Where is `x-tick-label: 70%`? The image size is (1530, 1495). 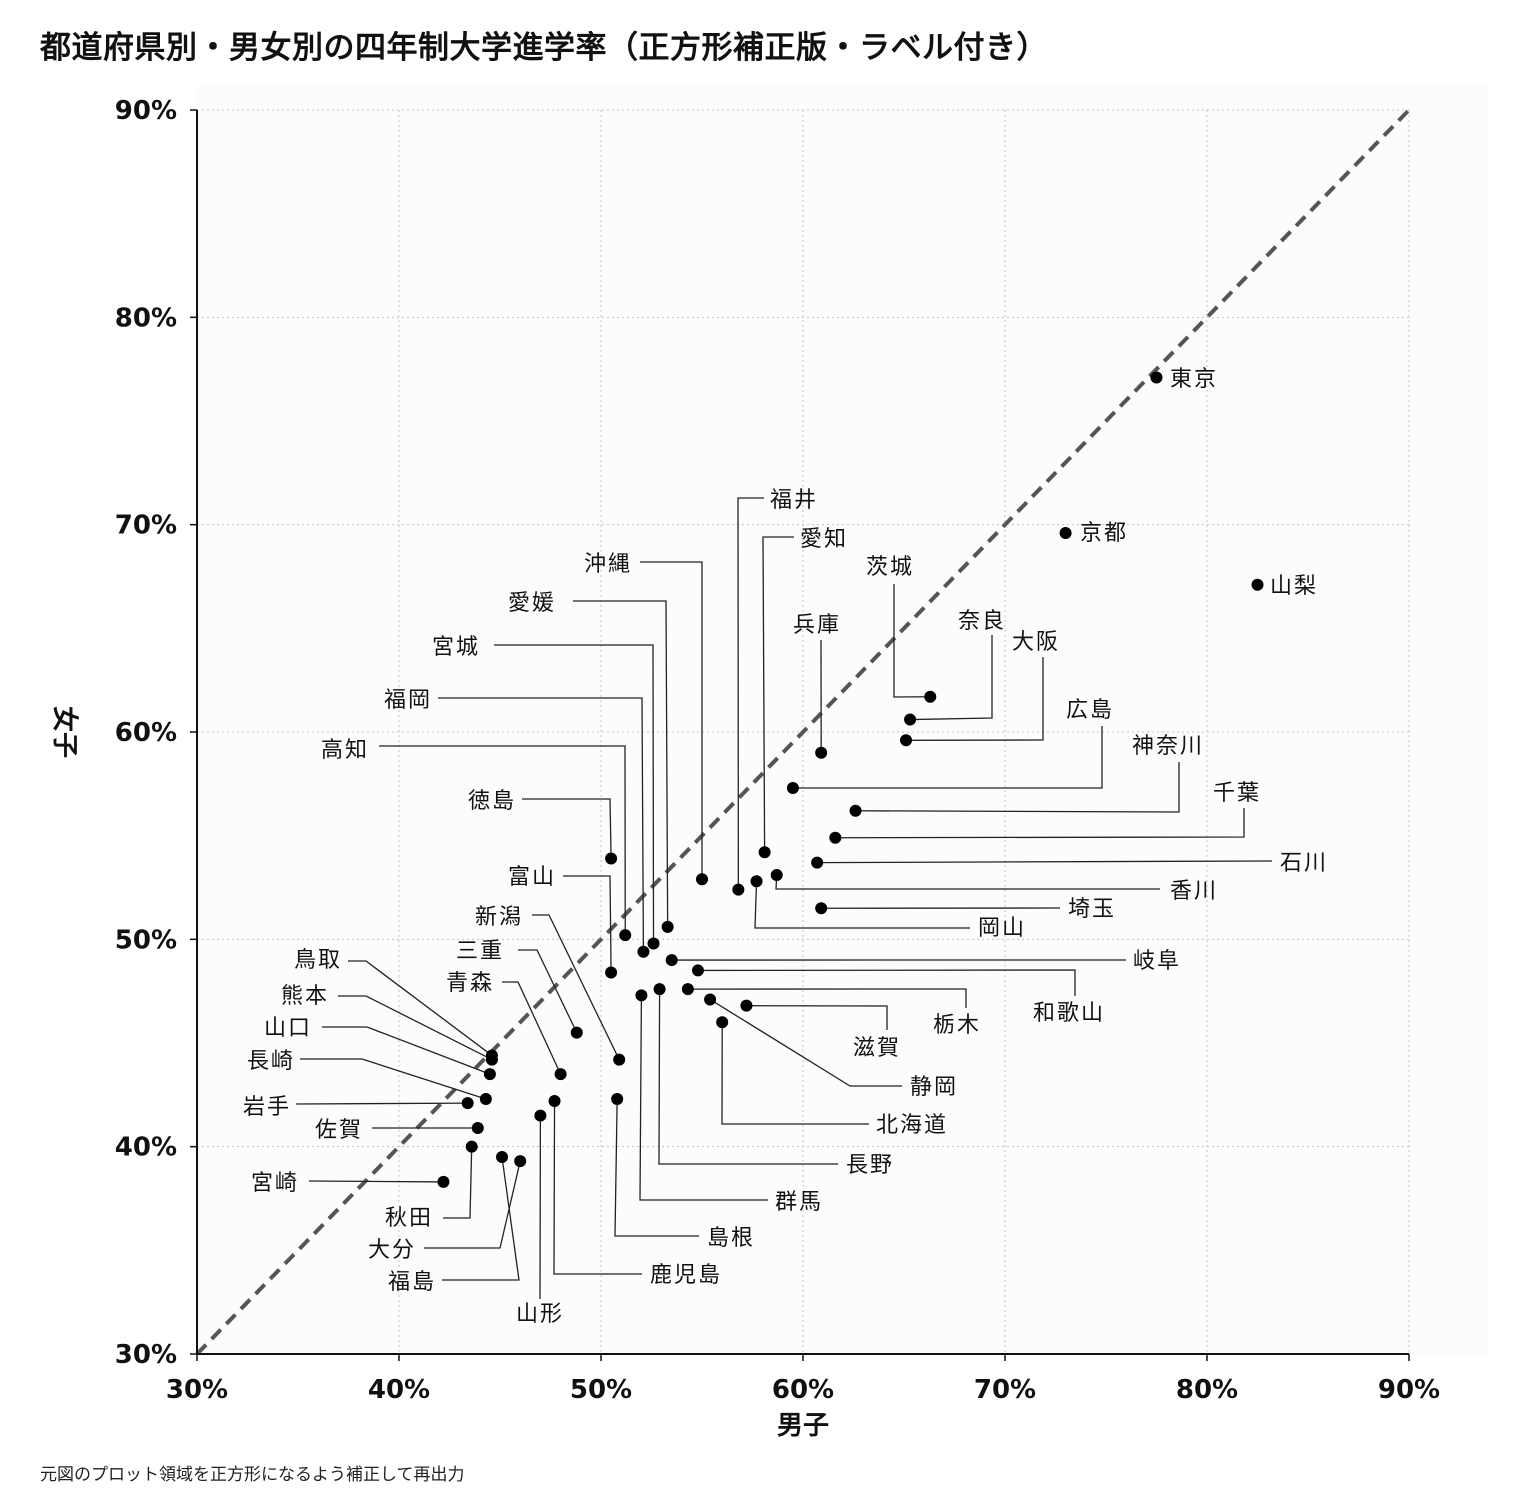 x-tick-label: 70% is located at coordinates (1005, 1390).